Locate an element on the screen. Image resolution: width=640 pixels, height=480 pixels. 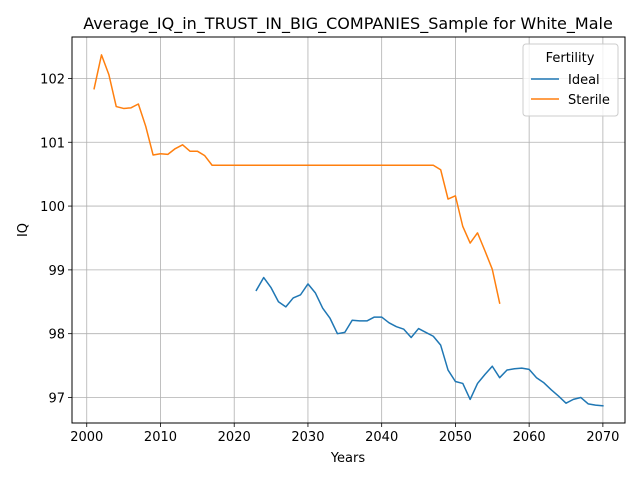
y-tick-label: 101 is located at coordinates (52, 143).